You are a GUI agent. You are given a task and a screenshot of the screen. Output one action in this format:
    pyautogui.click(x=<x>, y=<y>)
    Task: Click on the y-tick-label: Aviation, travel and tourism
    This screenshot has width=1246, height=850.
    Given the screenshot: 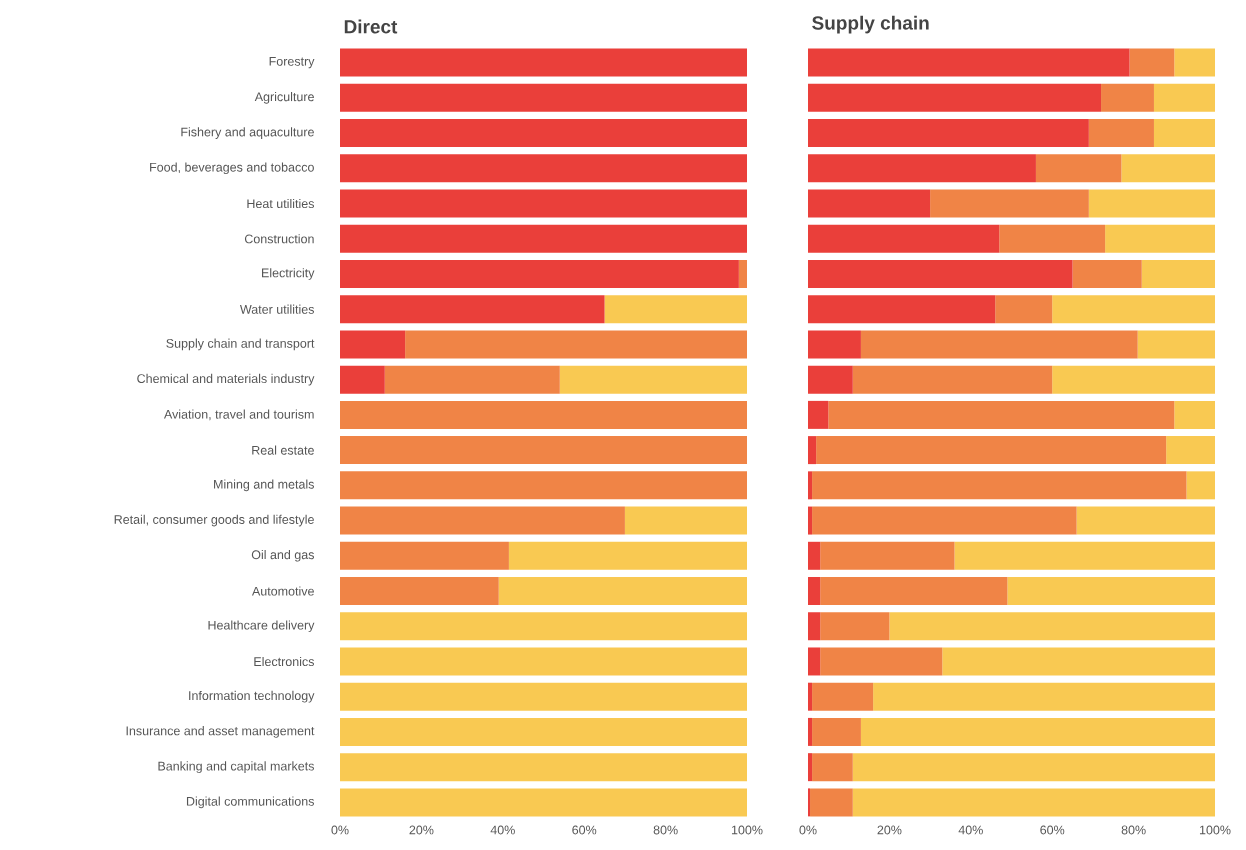 What is the action you would take?
    pyautogui.click(x=238, y=415)
    